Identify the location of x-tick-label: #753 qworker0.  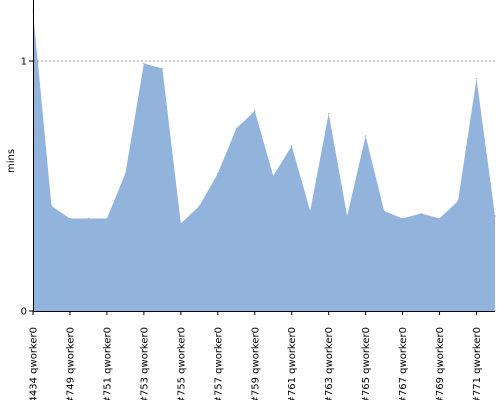
(144, 363).